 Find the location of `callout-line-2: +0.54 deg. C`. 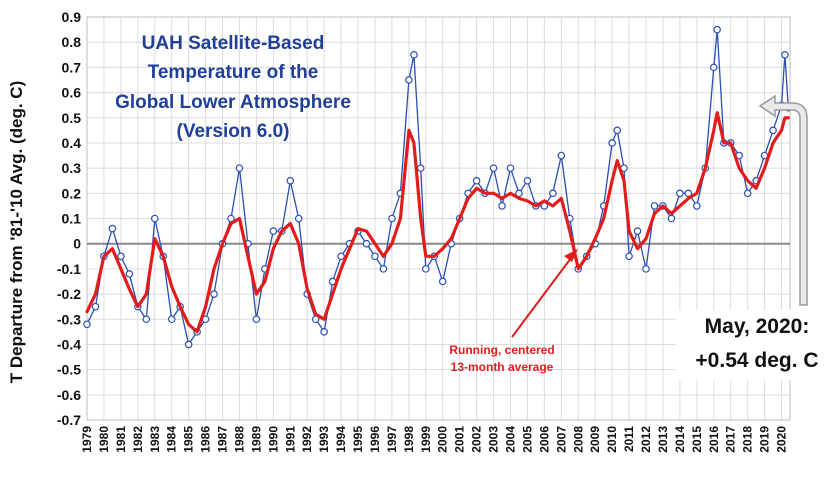

callout-line-2: +0.54 deg. C is located at coordinates (756, 360).